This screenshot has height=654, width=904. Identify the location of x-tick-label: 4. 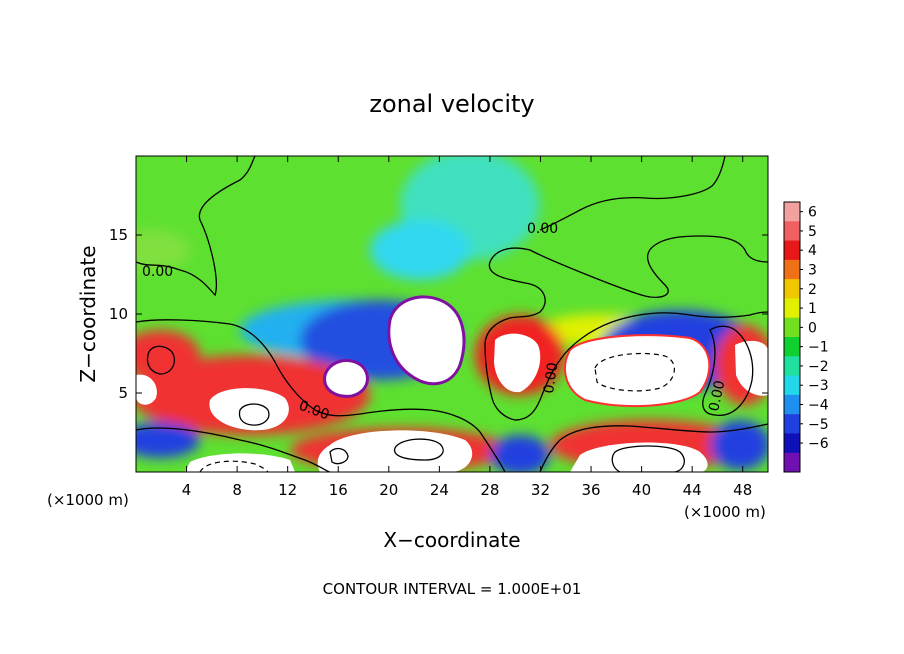
(187, 490).